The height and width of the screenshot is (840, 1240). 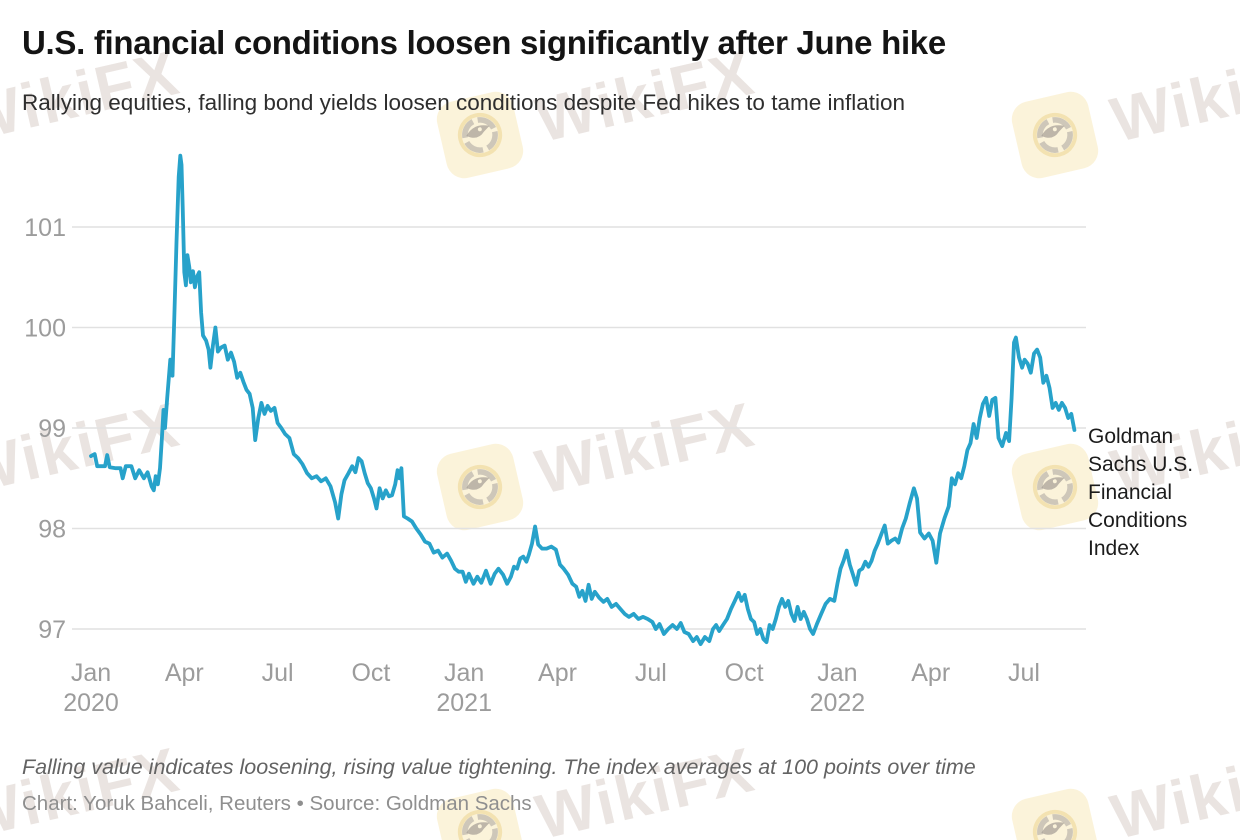 What do you see at coordinates (91, 703) in the screenshot?
I see `x-axis-year-label: 2020` at bounding box center [91, 703].